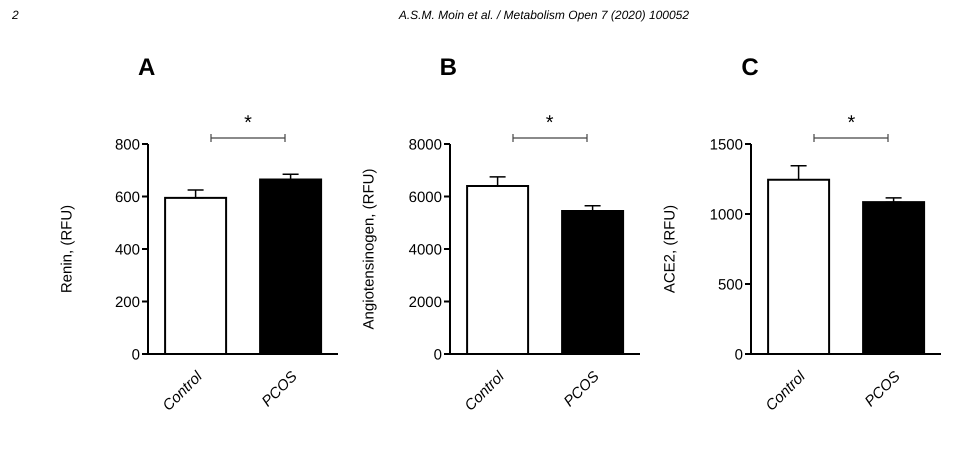 This screenshot has width=961, height=462. What do you see at coordinates (147, 68) in the screenshot?
I see `chart-title: A` at bounding box center [147, 68].